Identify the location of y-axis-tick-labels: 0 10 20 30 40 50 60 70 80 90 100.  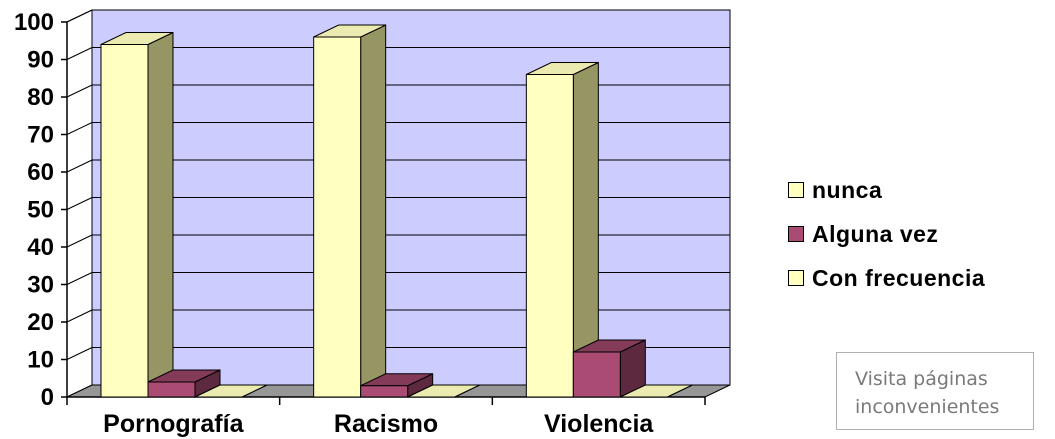
(34, 210).